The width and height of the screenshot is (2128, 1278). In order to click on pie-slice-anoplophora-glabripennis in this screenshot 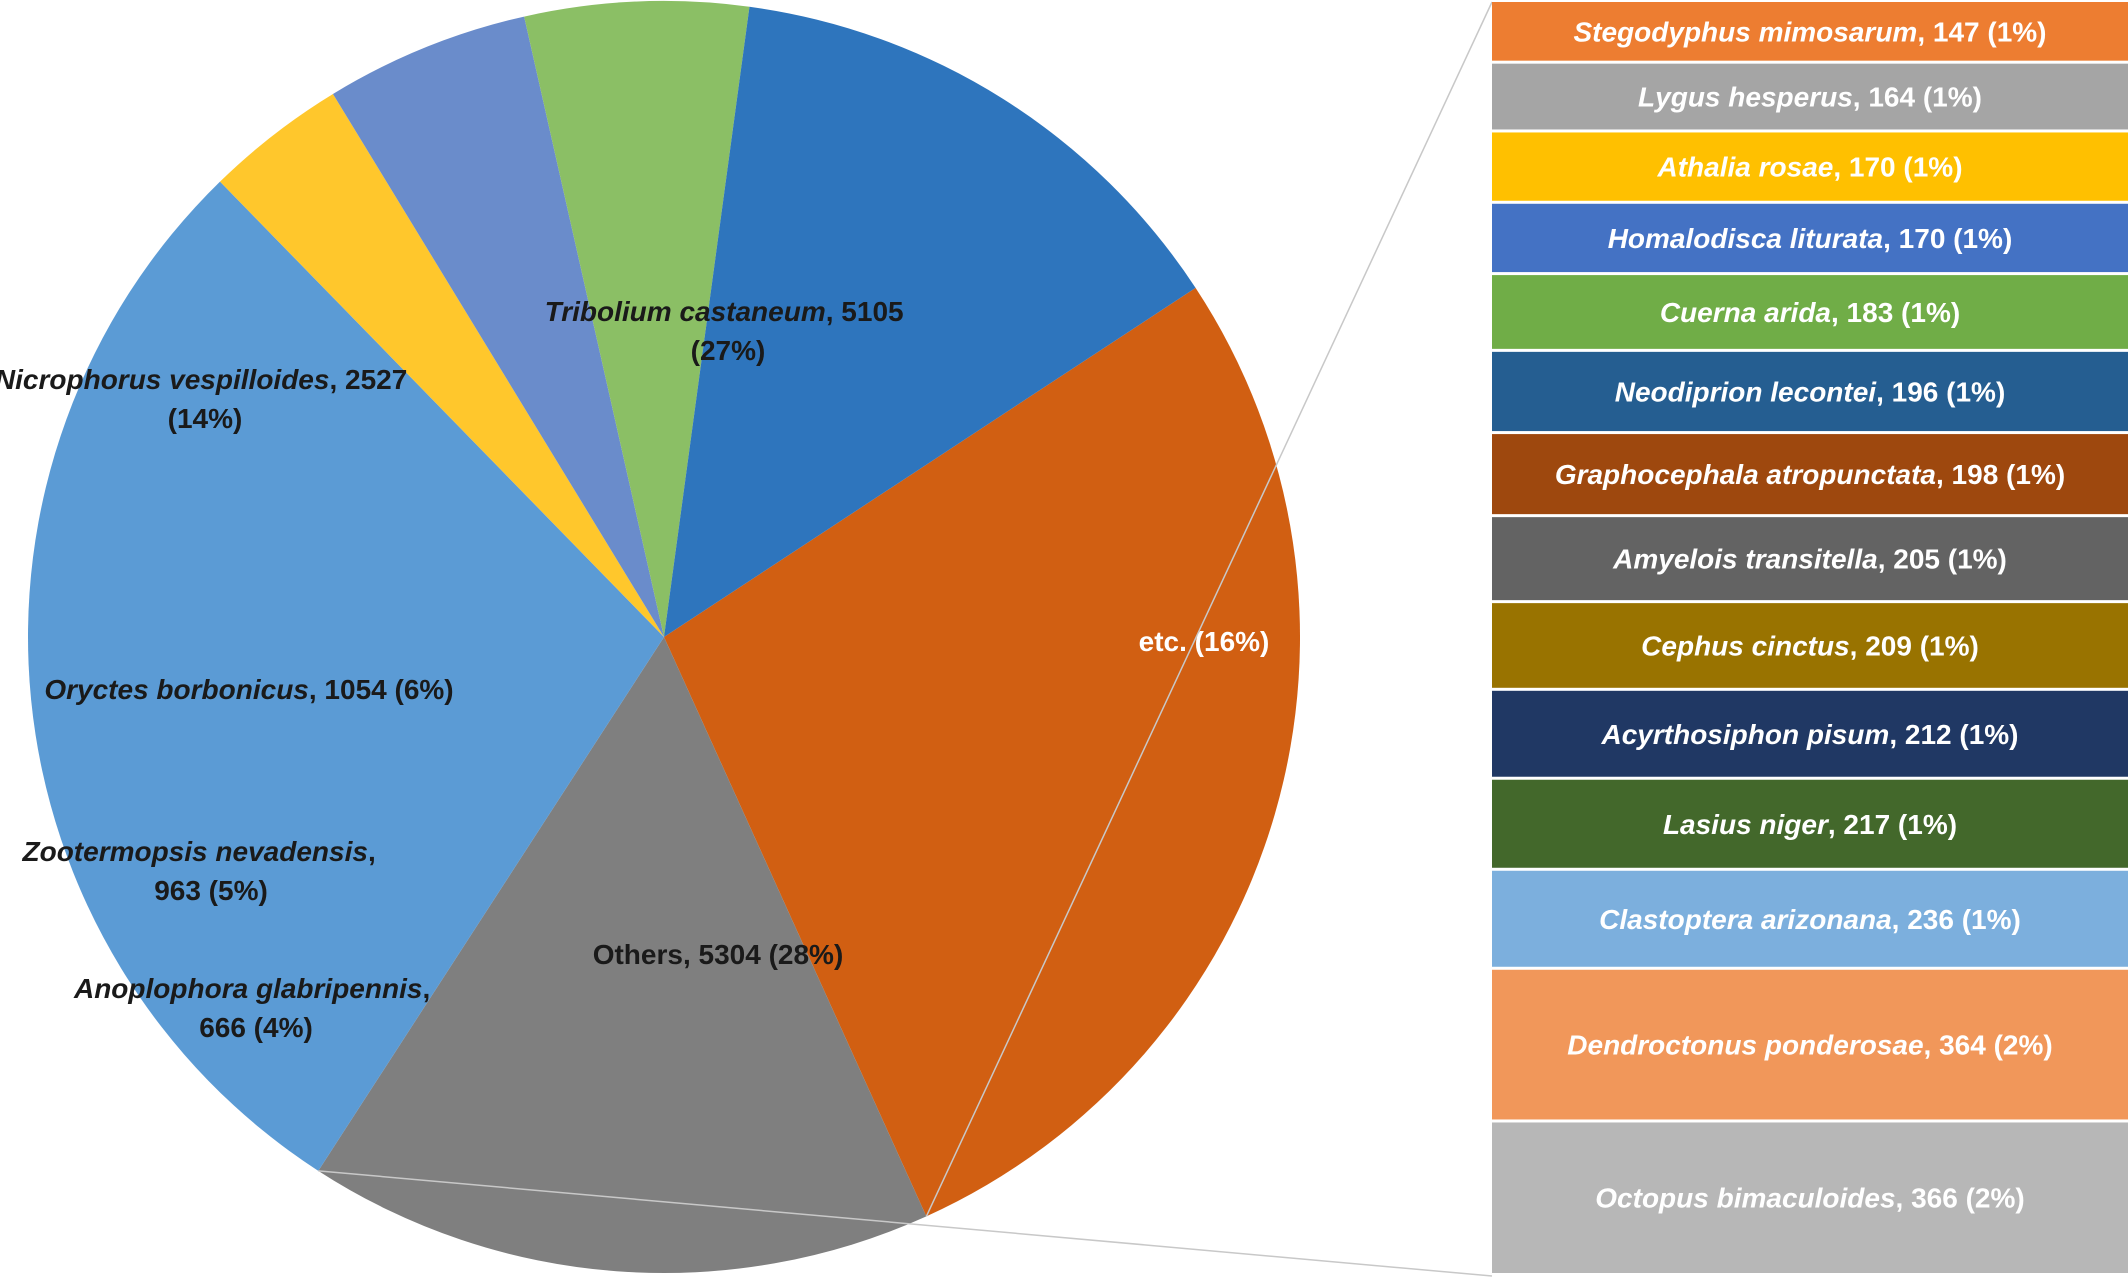, I will do `click(442, 365)`.